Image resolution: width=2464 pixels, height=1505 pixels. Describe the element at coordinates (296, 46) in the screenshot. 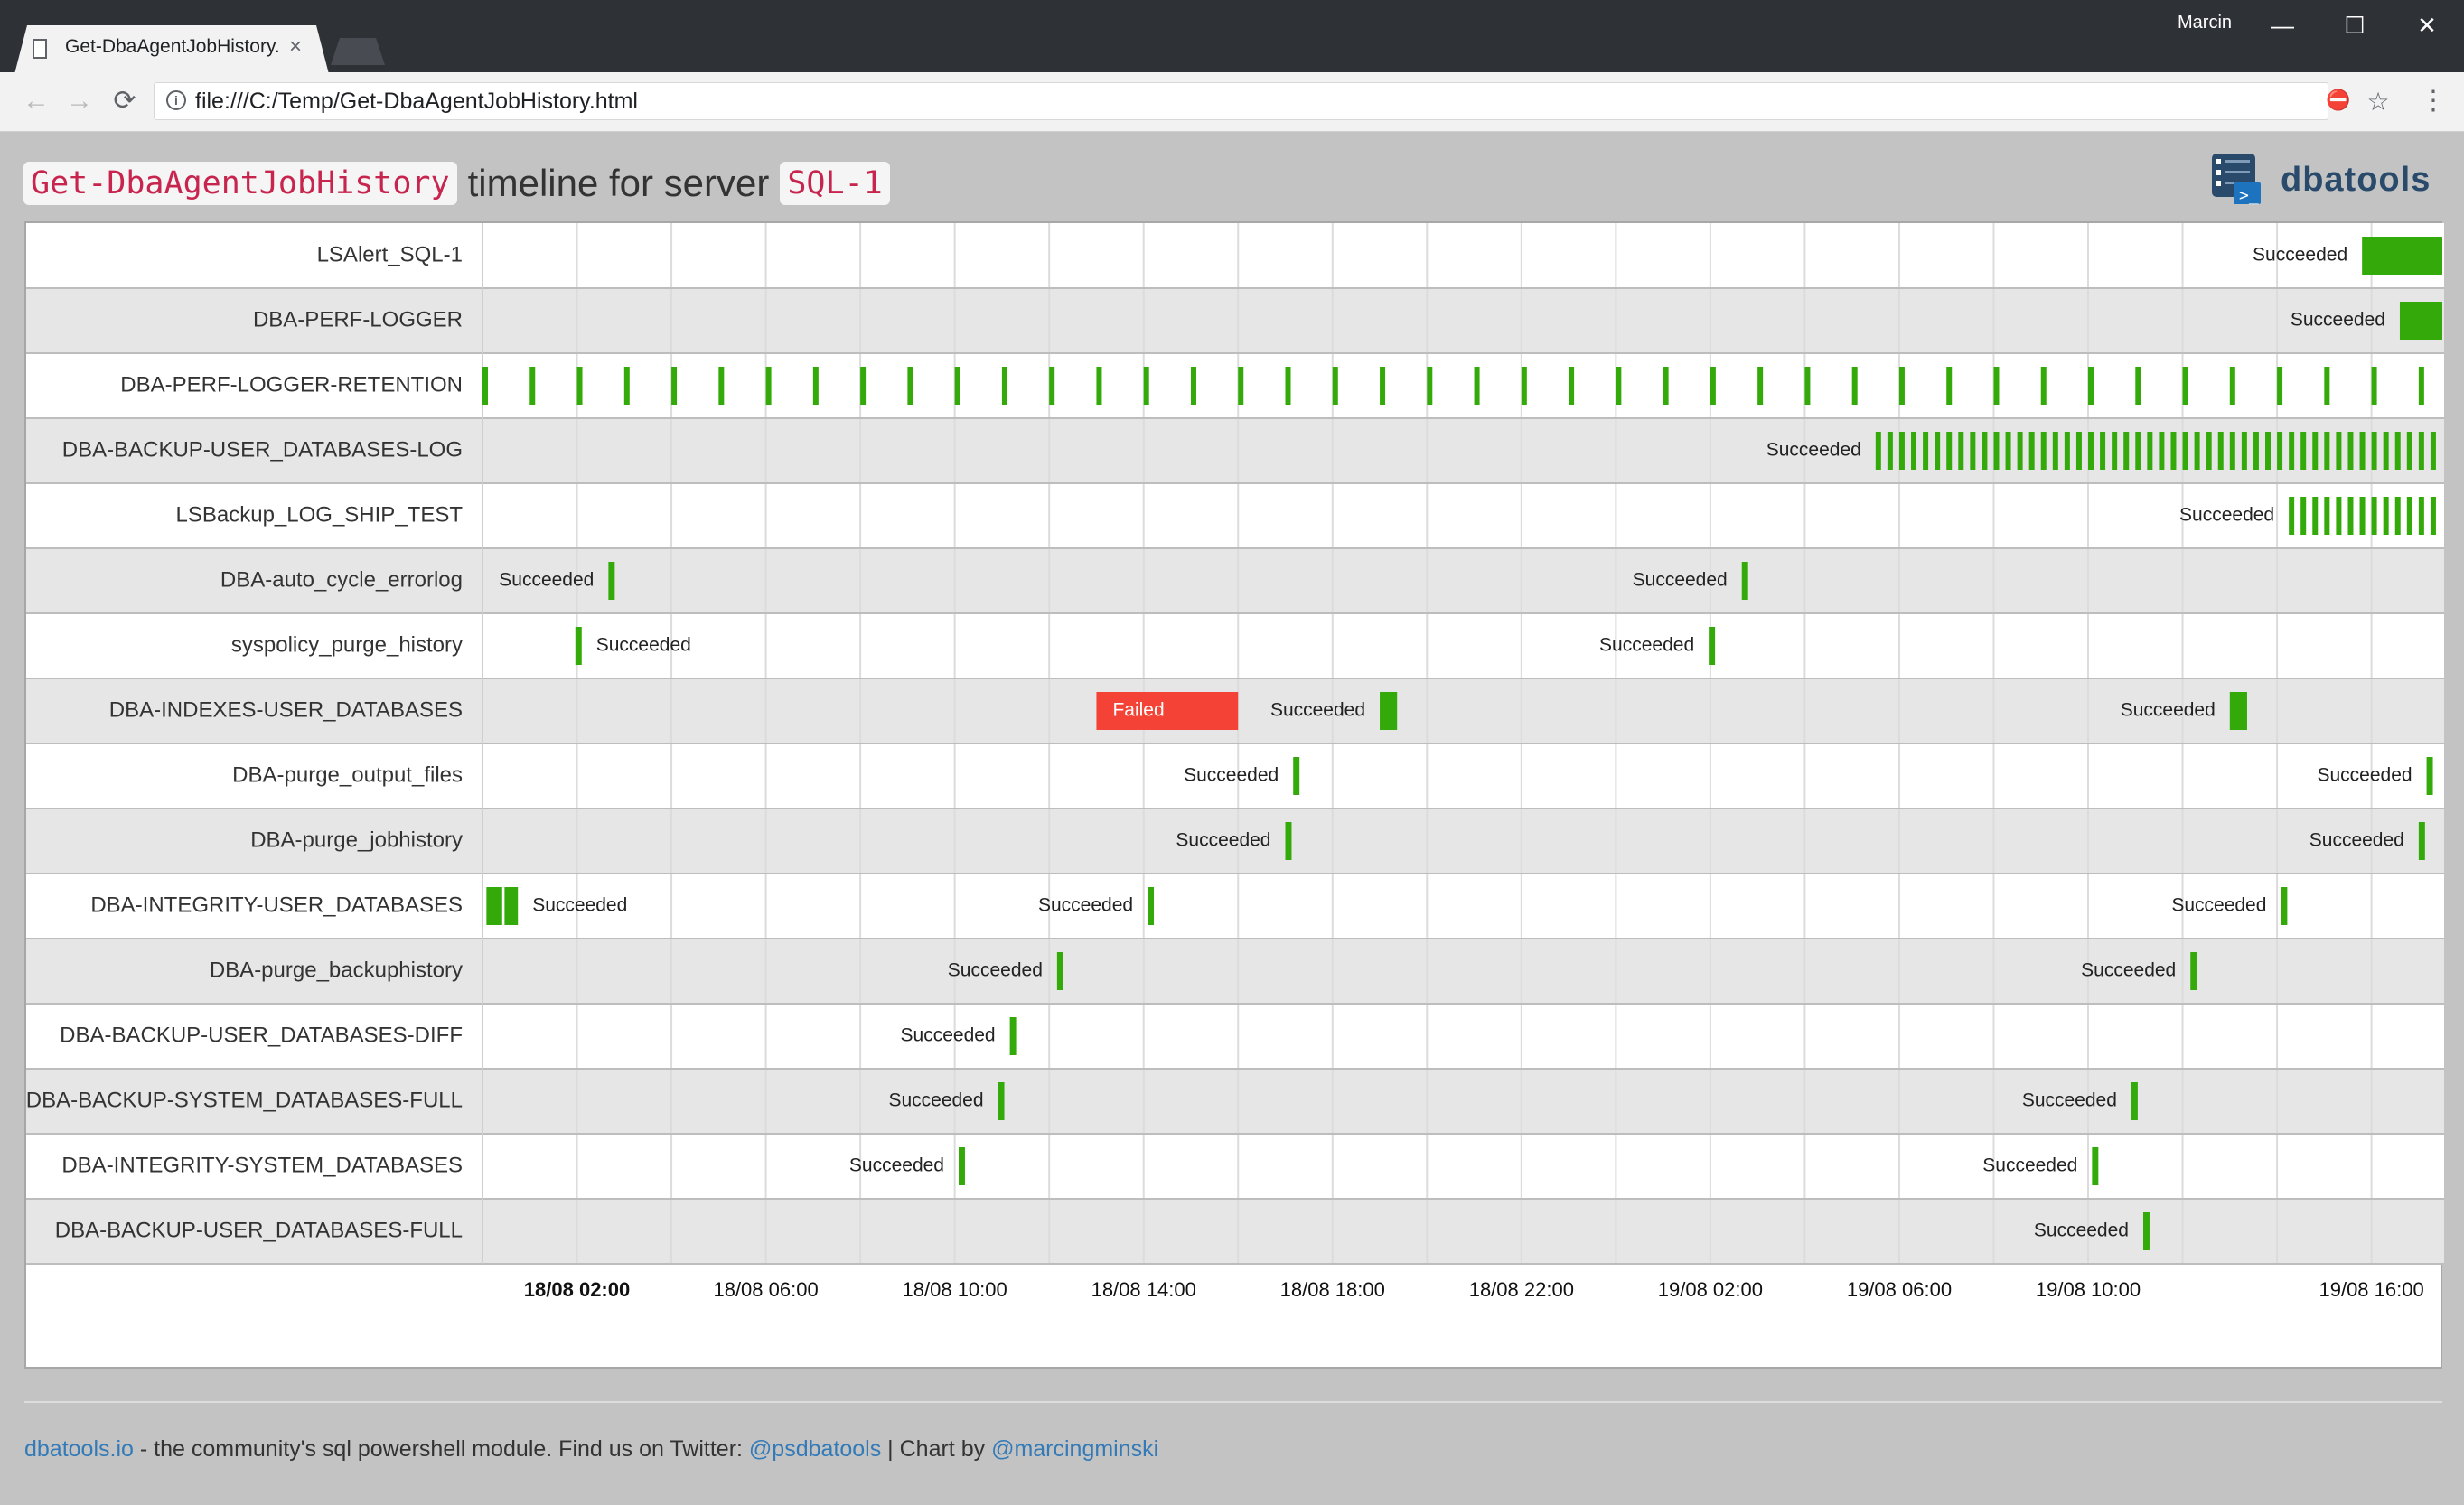

I see `tab-close-icon: ×` at that location.